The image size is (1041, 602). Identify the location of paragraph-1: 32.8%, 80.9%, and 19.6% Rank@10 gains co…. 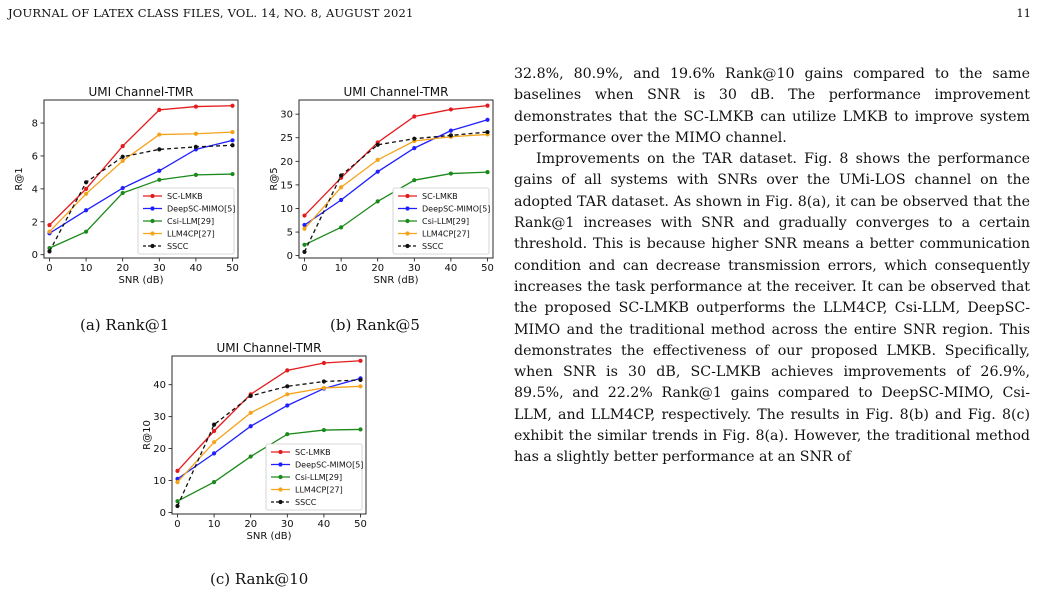
(772, 106).